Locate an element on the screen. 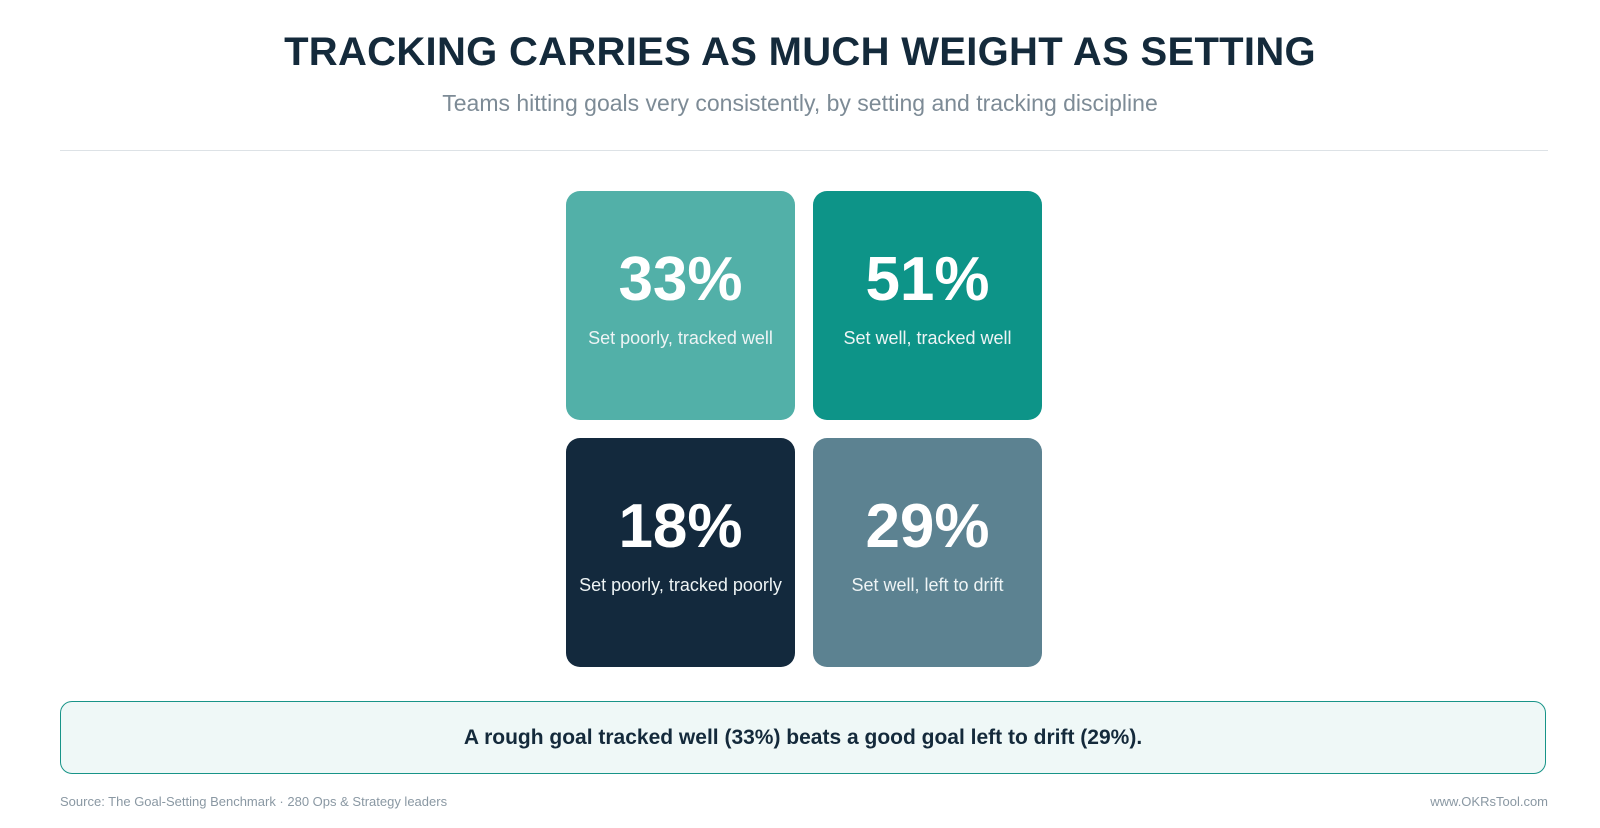 This screenshot has height=828, width=1600. tile-label: Set poorly, tracked well is located at coordinates (680, 338).